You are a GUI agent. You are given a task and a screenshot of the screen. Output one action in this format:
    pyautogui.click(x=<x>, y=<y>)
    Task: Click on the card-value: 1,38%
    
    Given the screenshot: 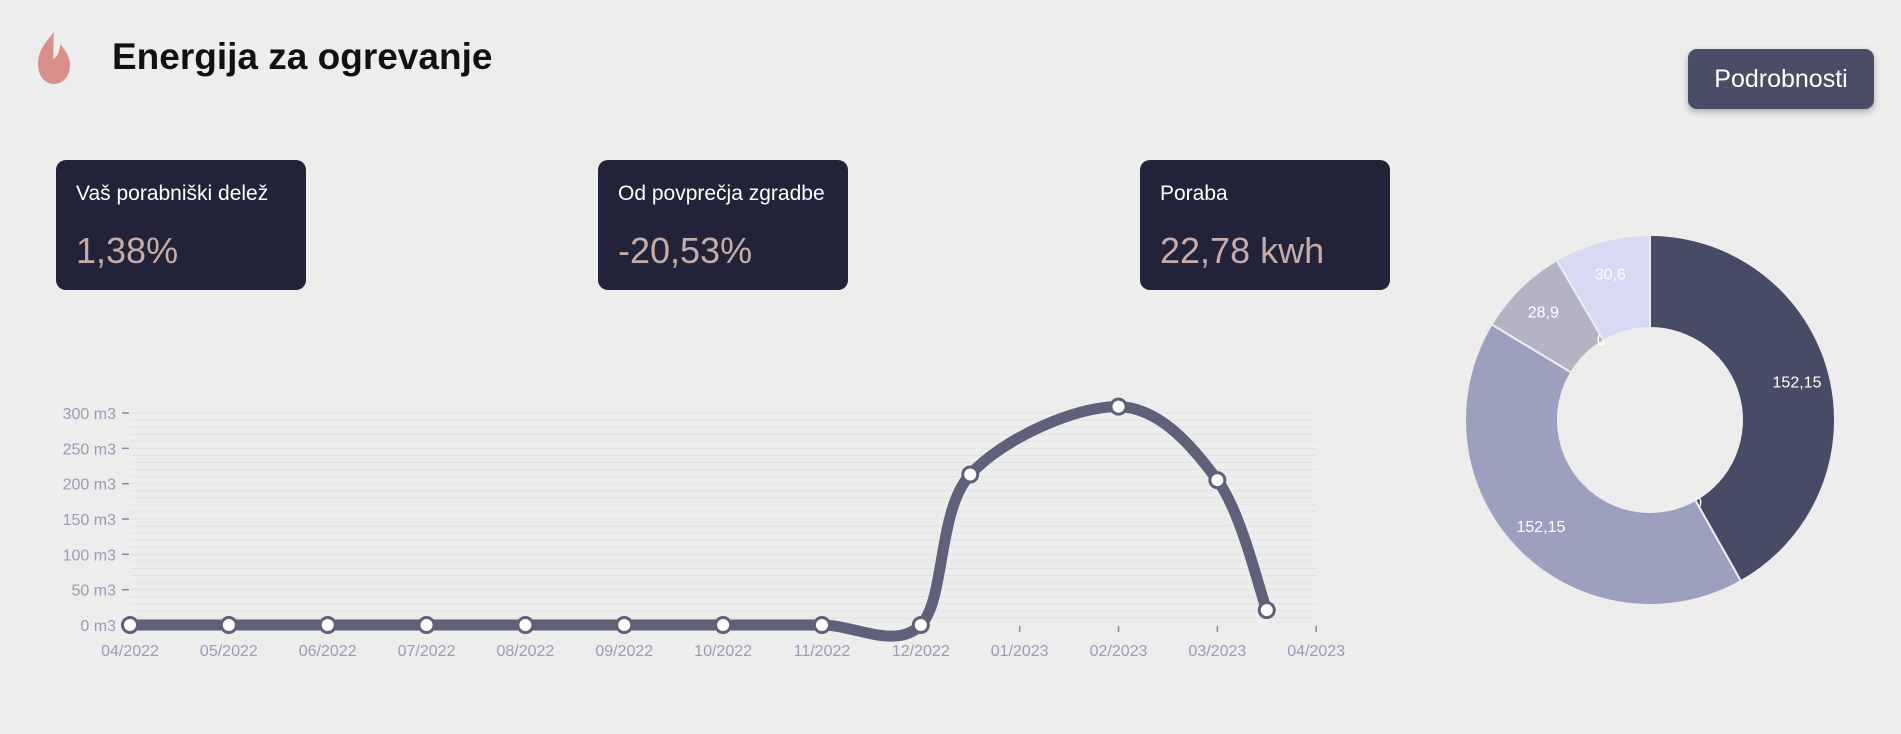 What is the action you would take?
    pyautogui.click(x=127, y=250)
    